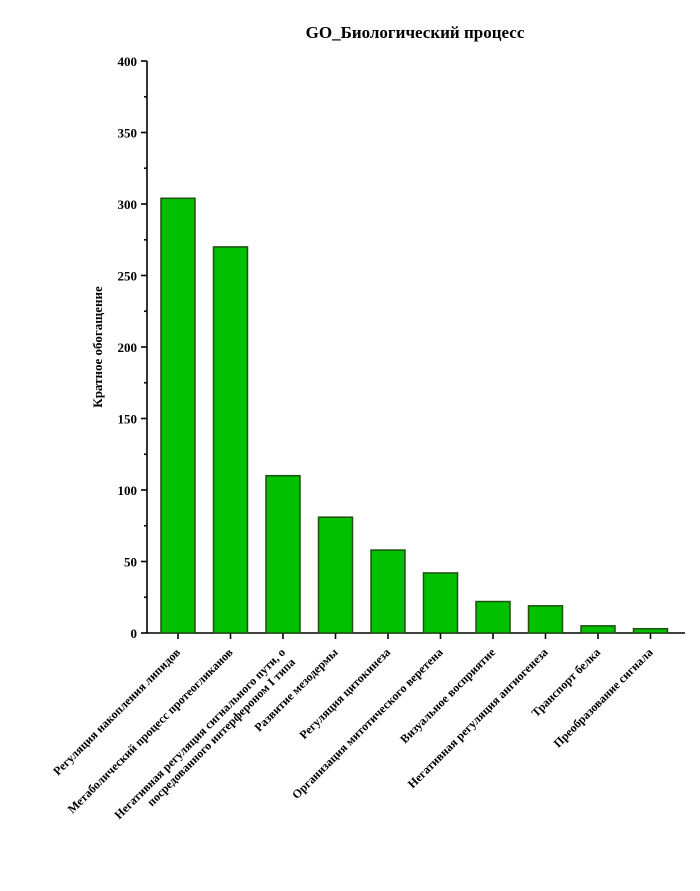 Image resolution: width=700 pixels, height=891 pixels. I want to click on y-tick-label: 350, so click(128, 133).